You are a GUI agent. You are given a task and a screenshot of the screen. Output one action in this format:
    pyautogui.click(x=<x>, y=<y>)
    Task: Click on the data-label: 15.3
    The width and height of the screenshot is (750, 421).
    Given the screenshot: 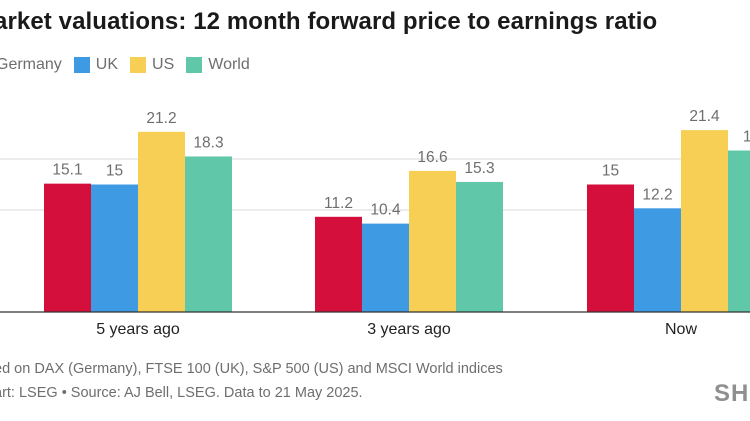 What is the action you would take?
    pyautogui.click(x=479, y=168)
    